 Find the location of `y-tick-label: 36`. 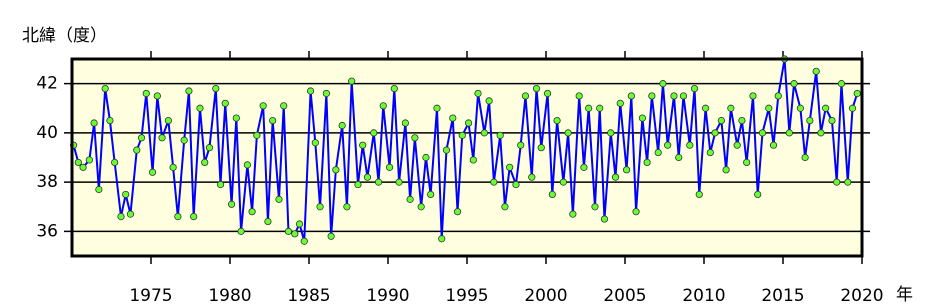

y-tick-label: 36 is located at coordinates (47, 231).